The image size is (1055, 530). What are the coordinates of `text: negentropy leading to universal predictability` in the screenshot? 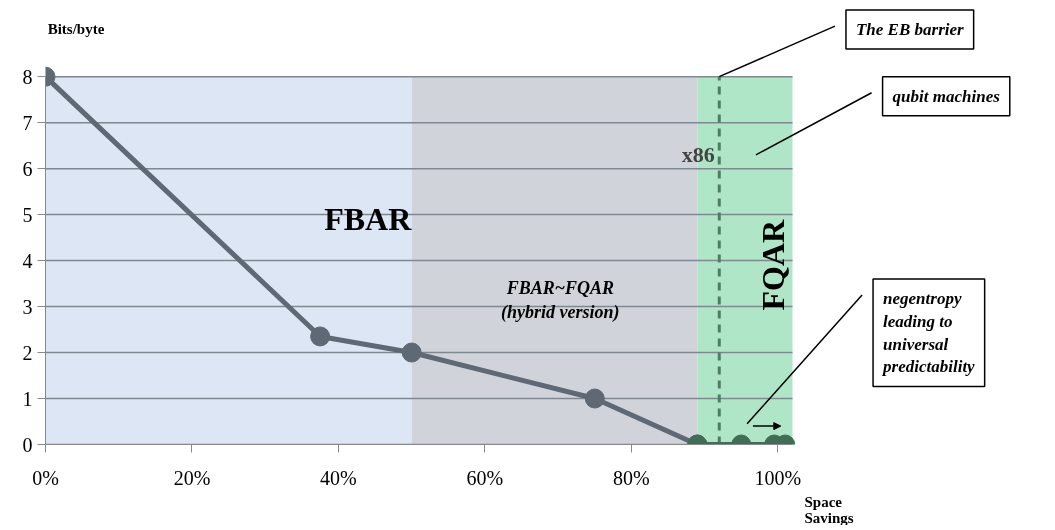 It's located at (928, 332).